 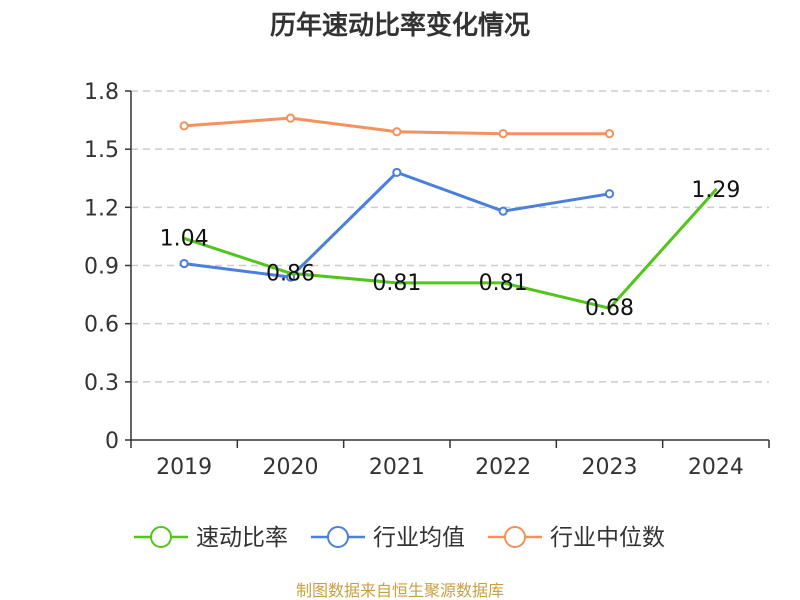 I want to click on y-tick-label-1: 0.3, so click(x=101, y=383).